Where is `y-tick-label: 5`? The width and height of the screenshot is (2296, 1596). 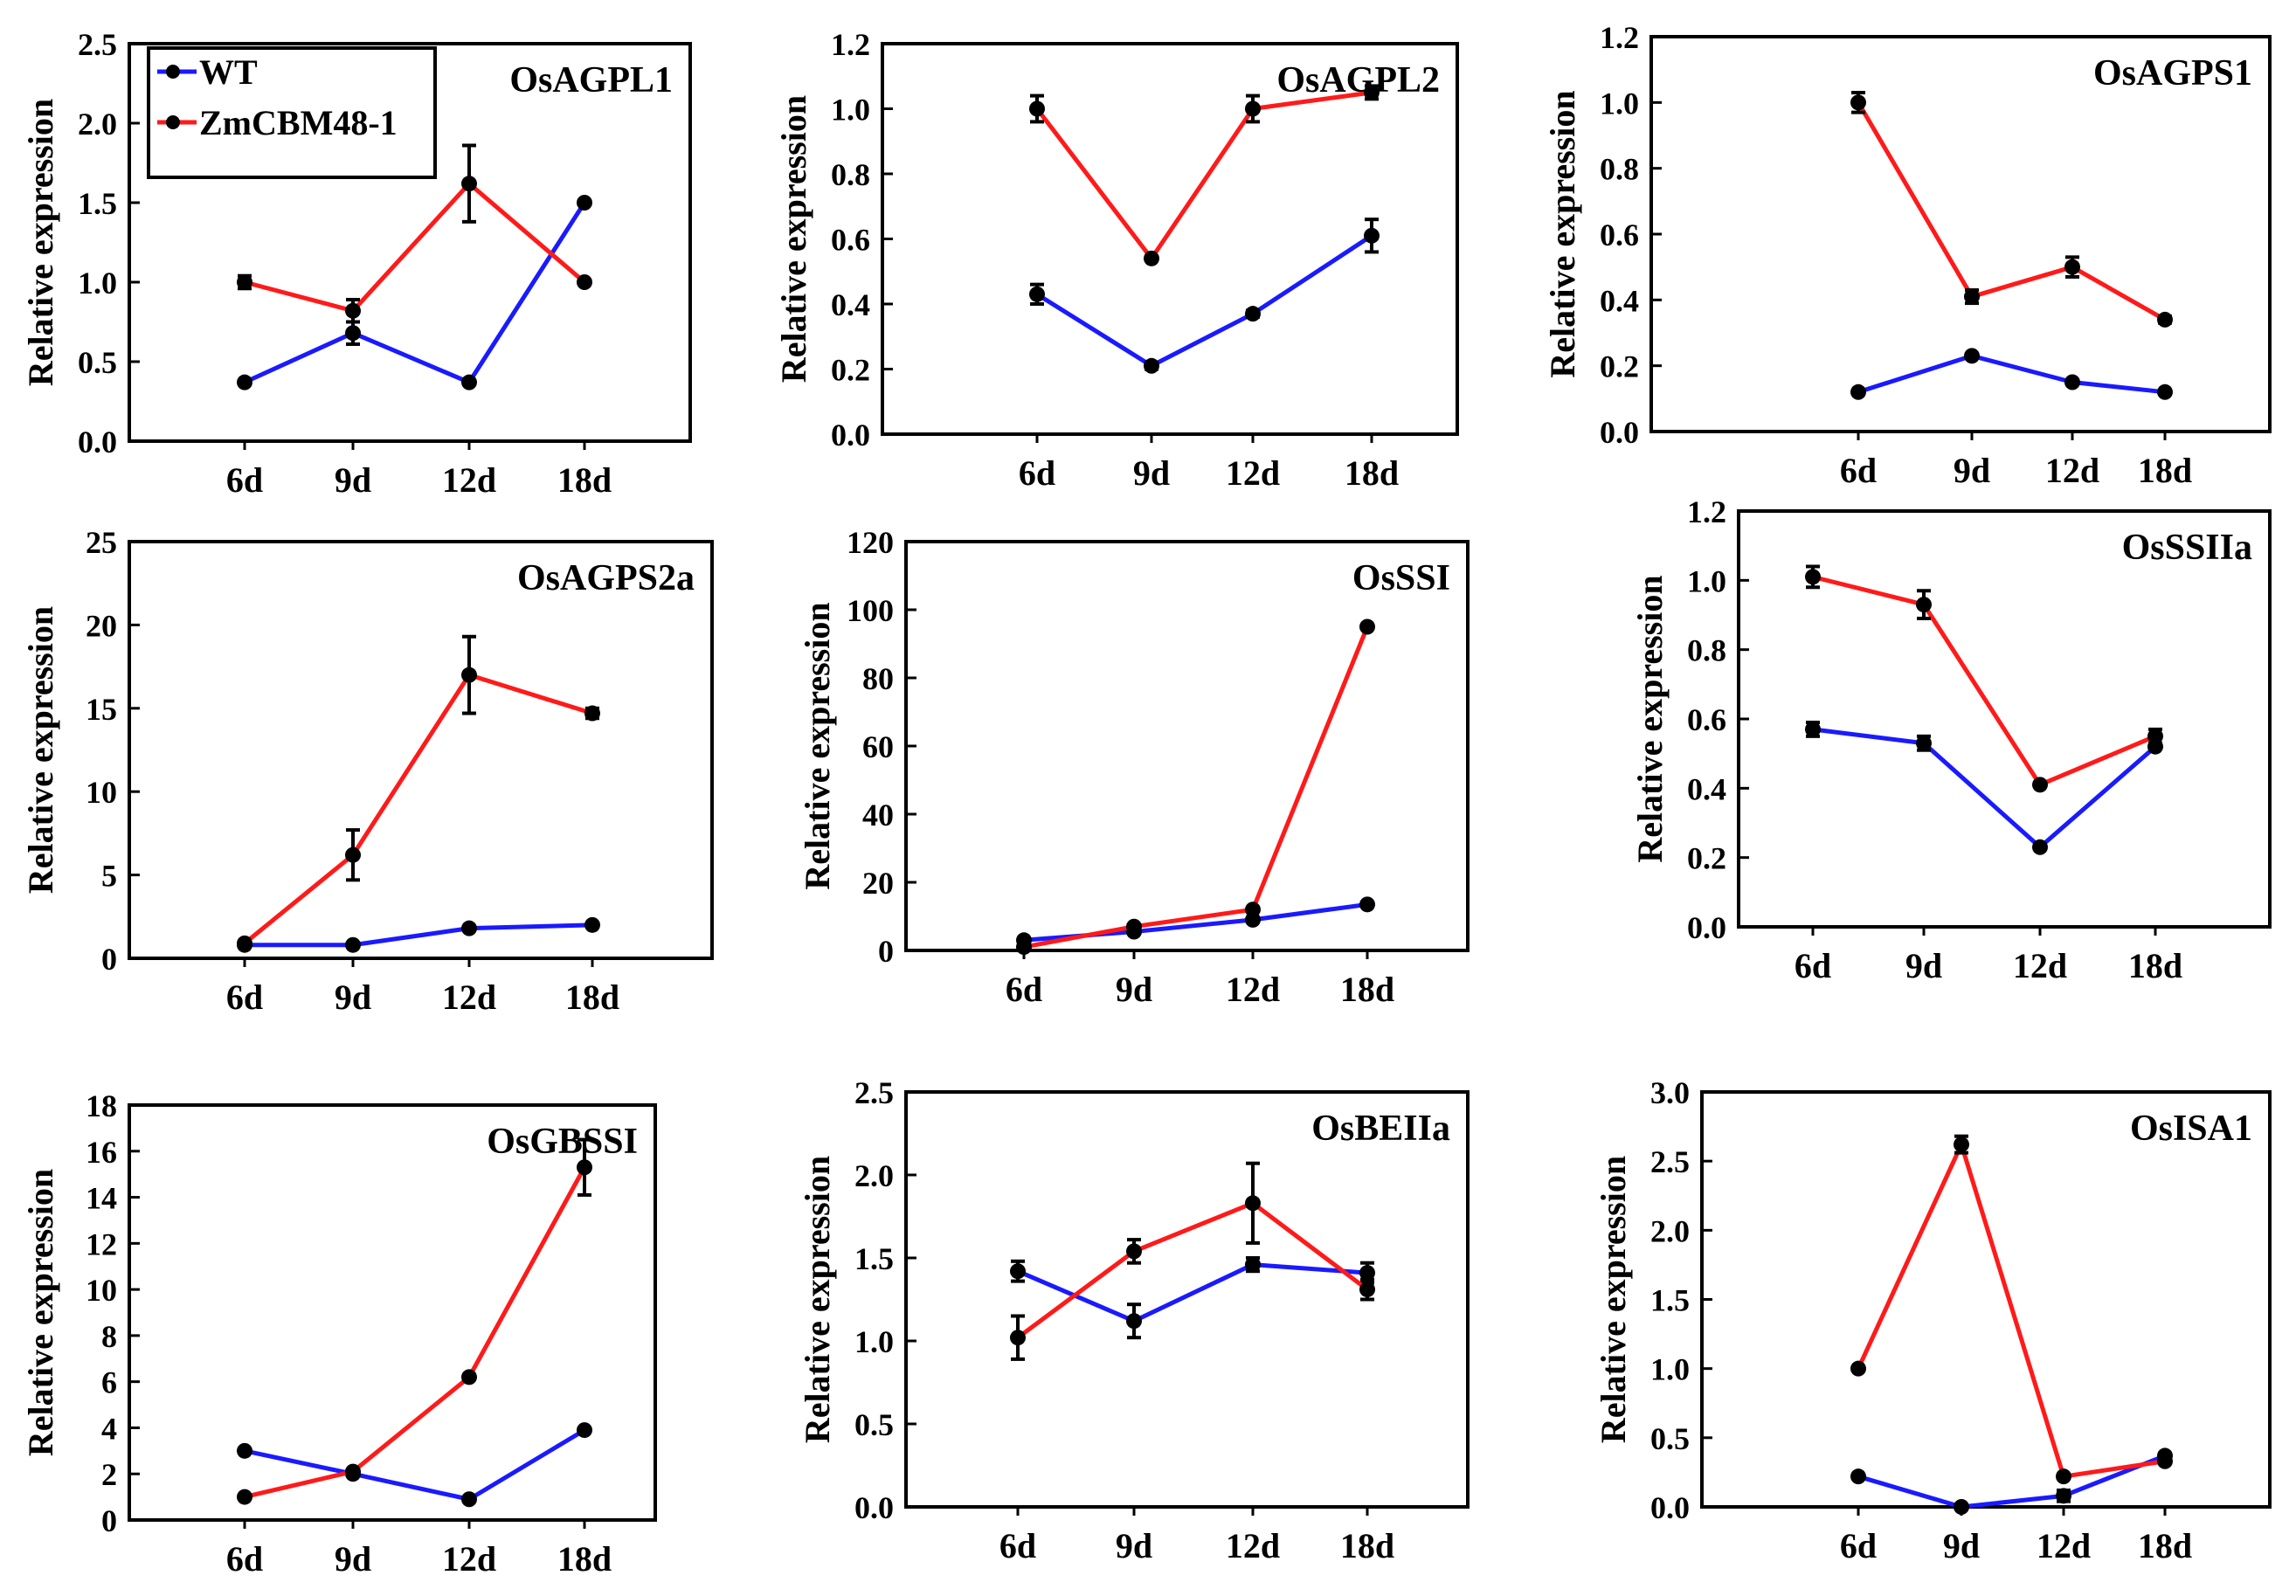 y-tick-label: 5 is located at coordinates (109, 876).